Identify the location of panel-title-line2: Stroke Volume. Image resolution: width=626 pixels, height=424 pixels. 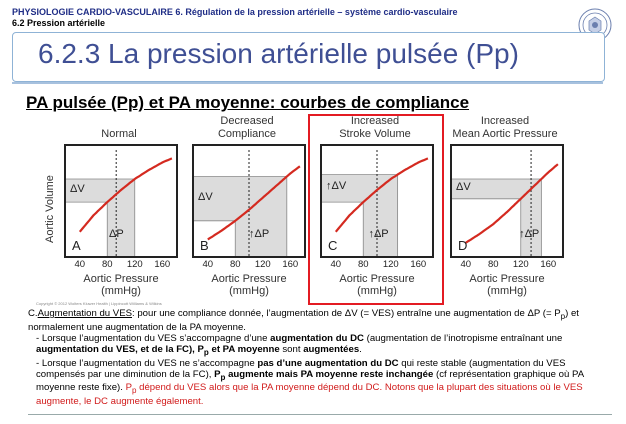
(375, 134).